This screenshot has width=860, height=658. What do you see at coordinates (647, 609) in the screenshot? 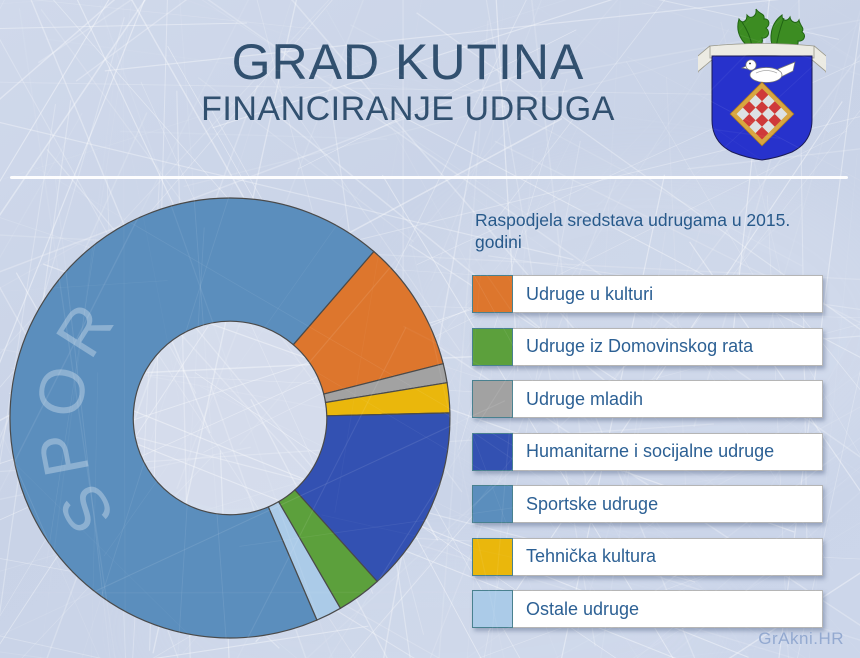
I see `legend-item-ostale-udruge: Ostale udruge` at bounding box center [647, 609].